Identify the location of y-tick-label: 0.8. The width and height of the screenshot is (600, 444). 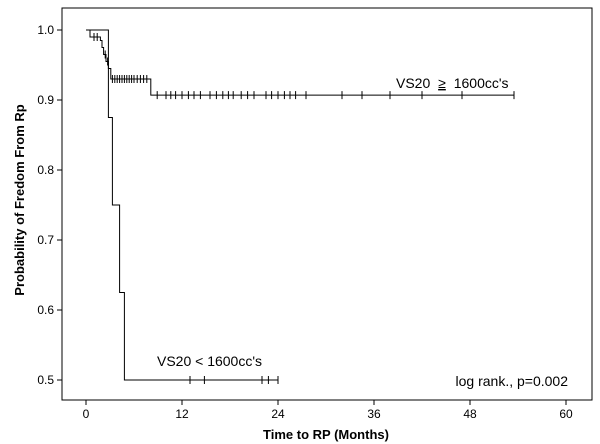
(45, 170).